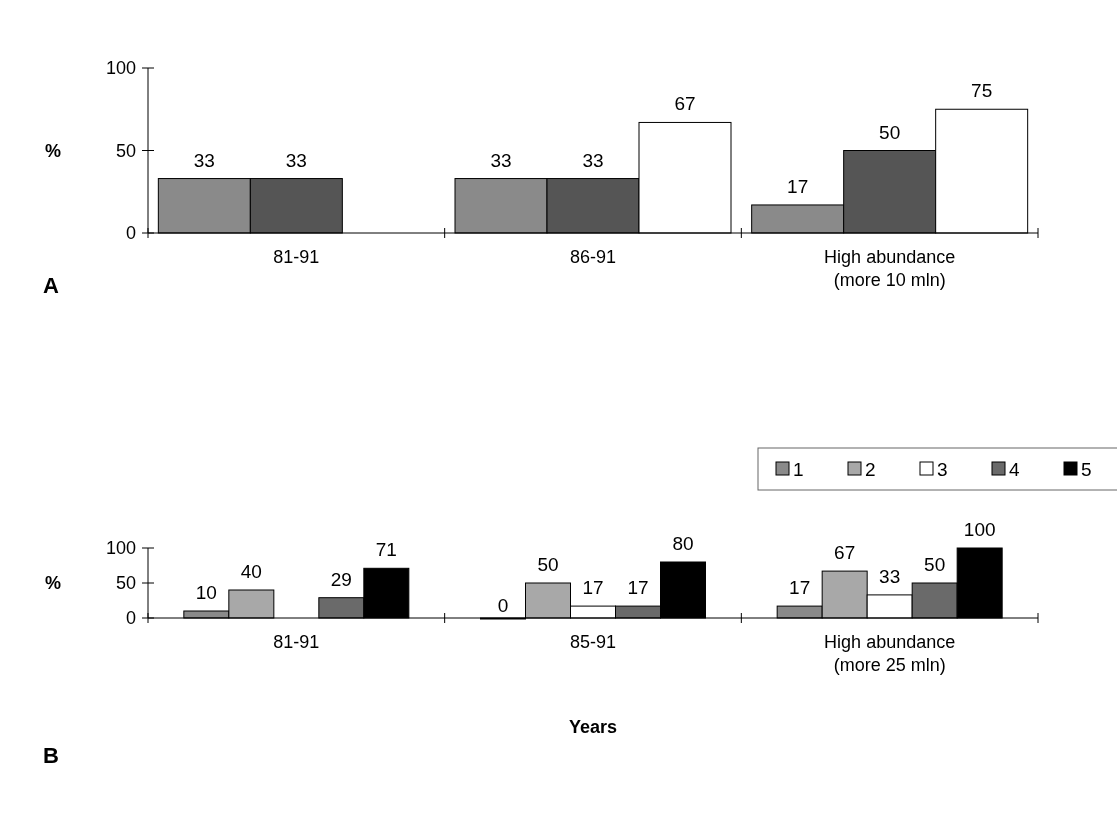 This screenshot has height=836, width=1117. Describe the element at coordinates (206, 592) in the screenshot. I see `data-label: 10` at that location.